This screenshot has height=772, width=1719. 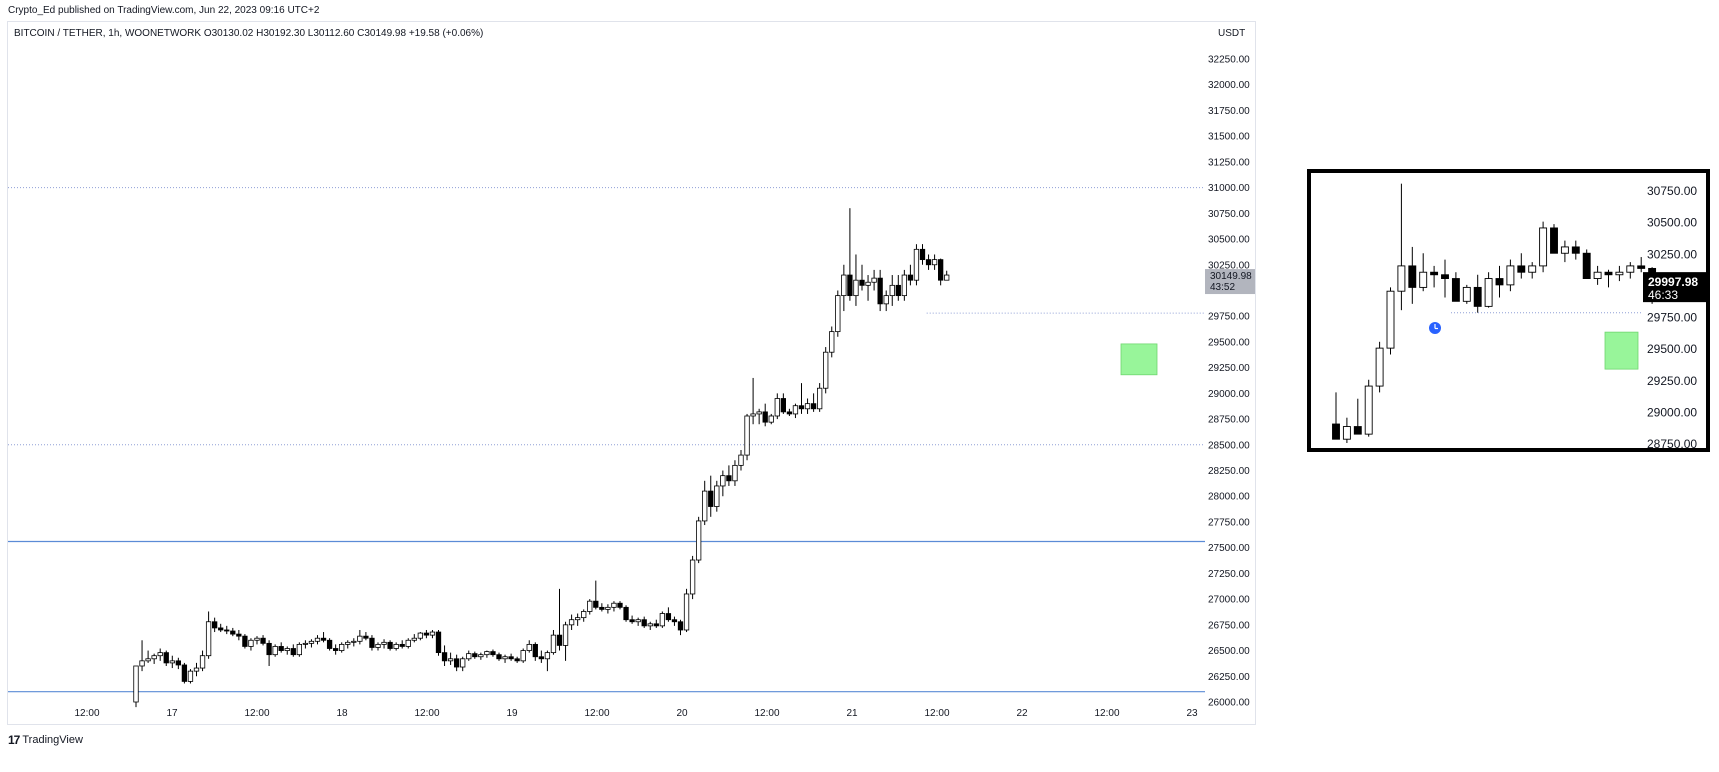 I want to click on x-tick-label: 23, so click(x=1192, y=713).